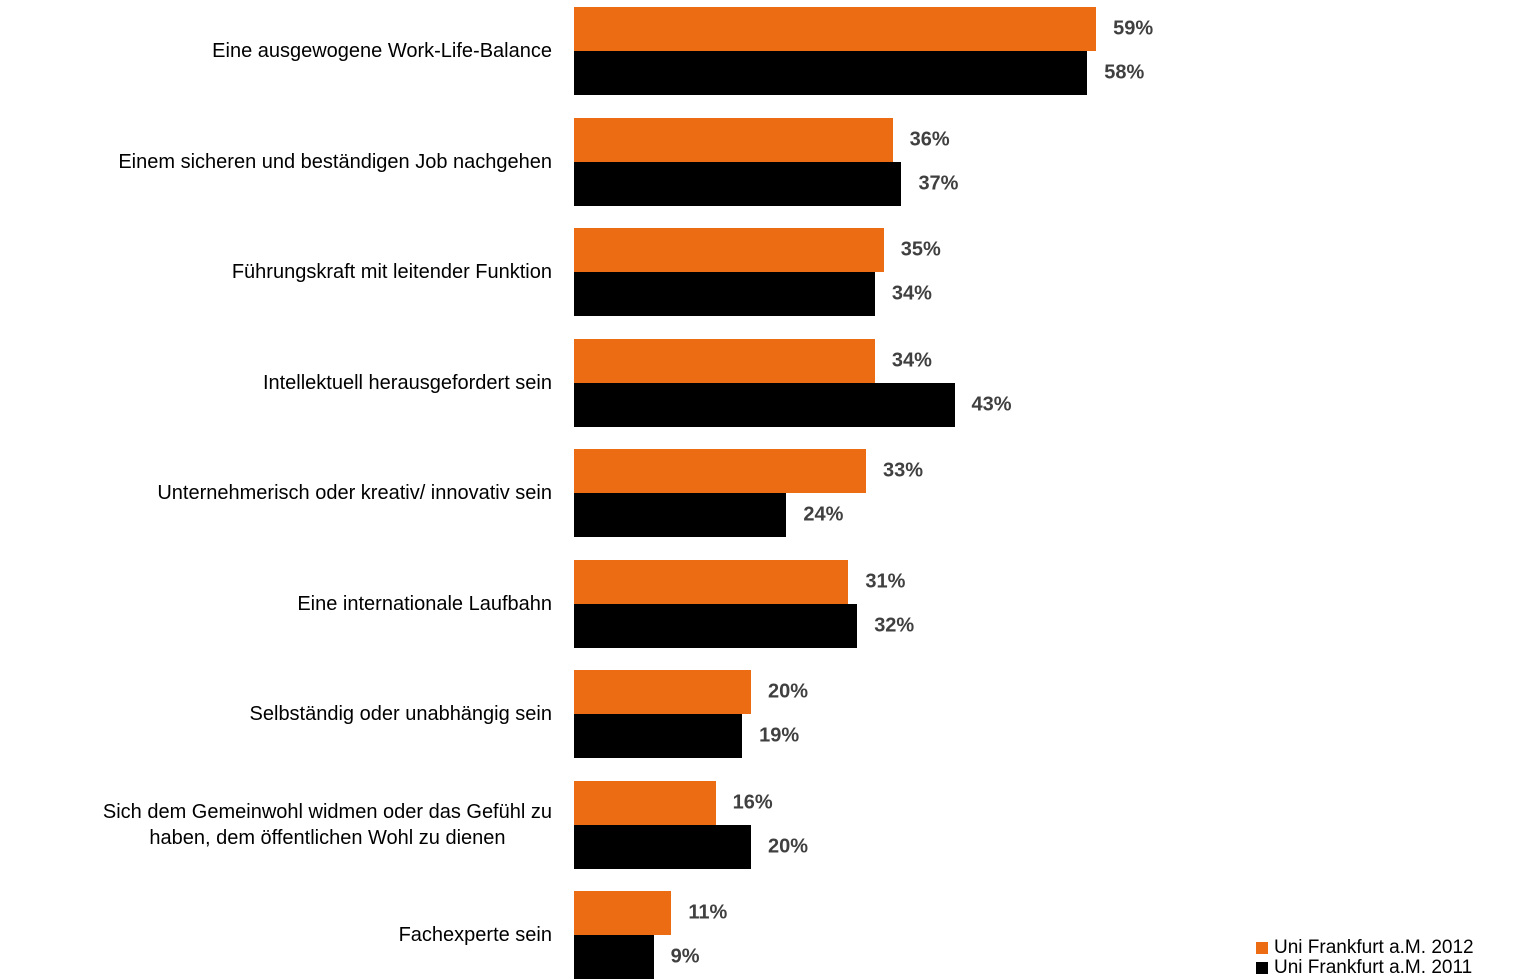 This screenshot has width=1528, height=979. Describe the element at coordinates (929, 139) in the screenshot. I see `value-label: 36%` at that location.